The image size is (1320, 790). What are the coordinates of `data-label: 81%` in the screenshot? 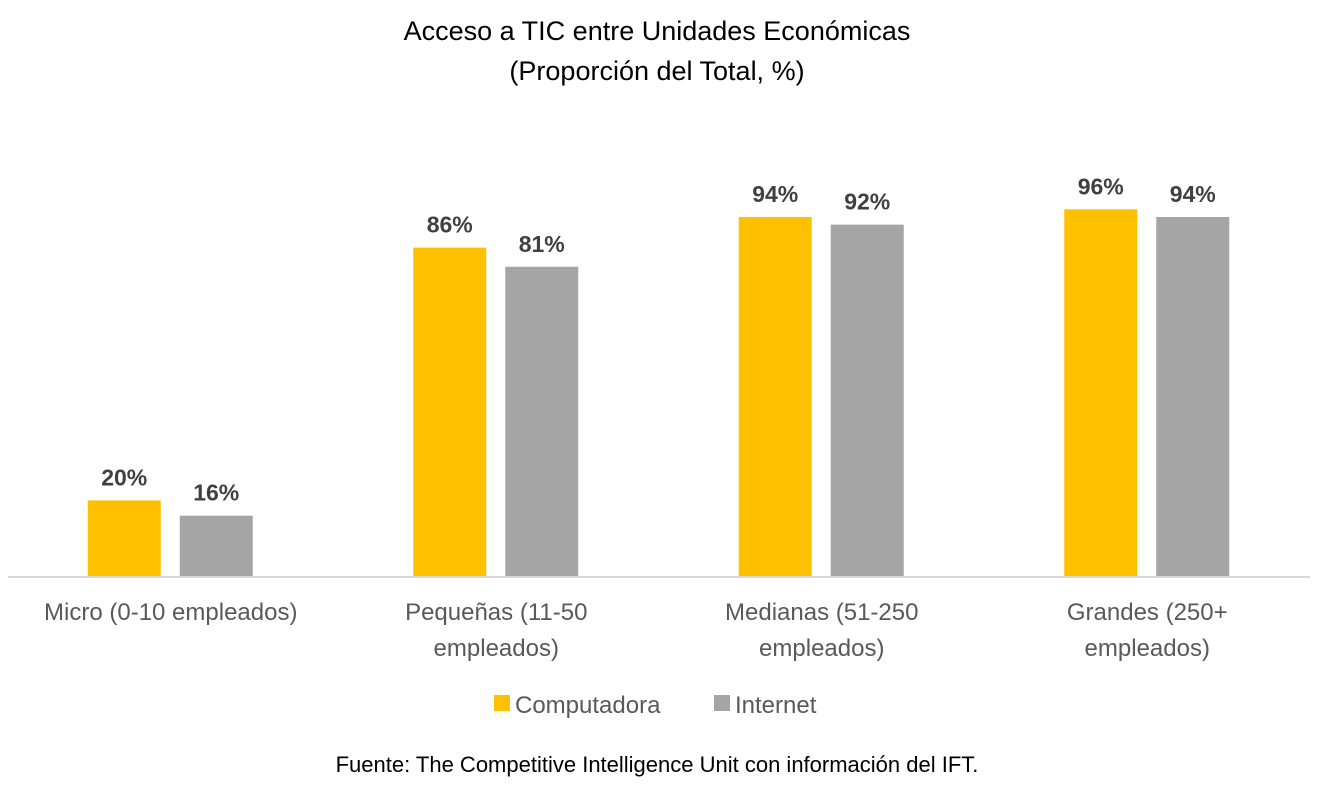 It's located at (542, 244).